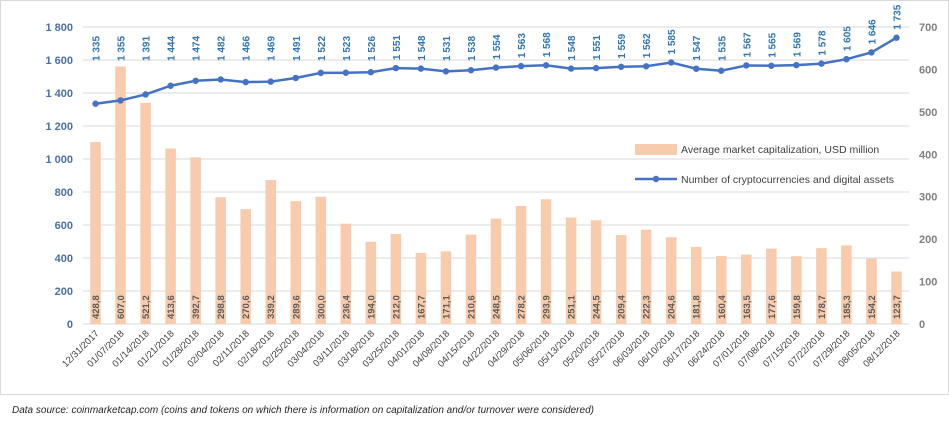  I want to click on line-data-label: 1 605, so click(847, 38).